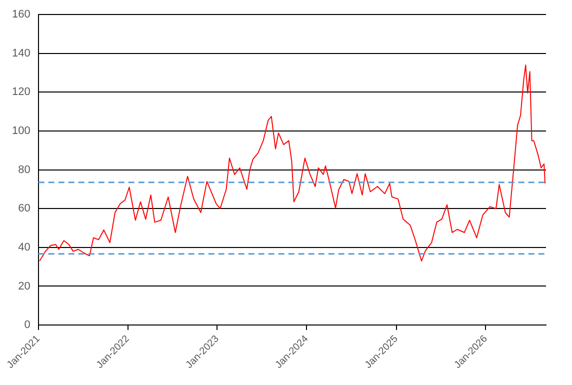  What do you see at coordinates (21, 131) in the screenshot?
I see `y-tick-label: 100` at bounding box center [21, 131].